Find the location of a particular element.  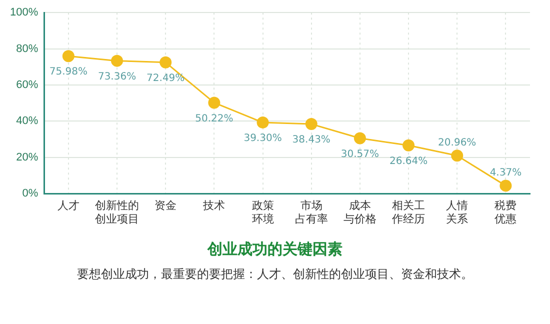

text: 73.36% is located at coordinates (117, 76).